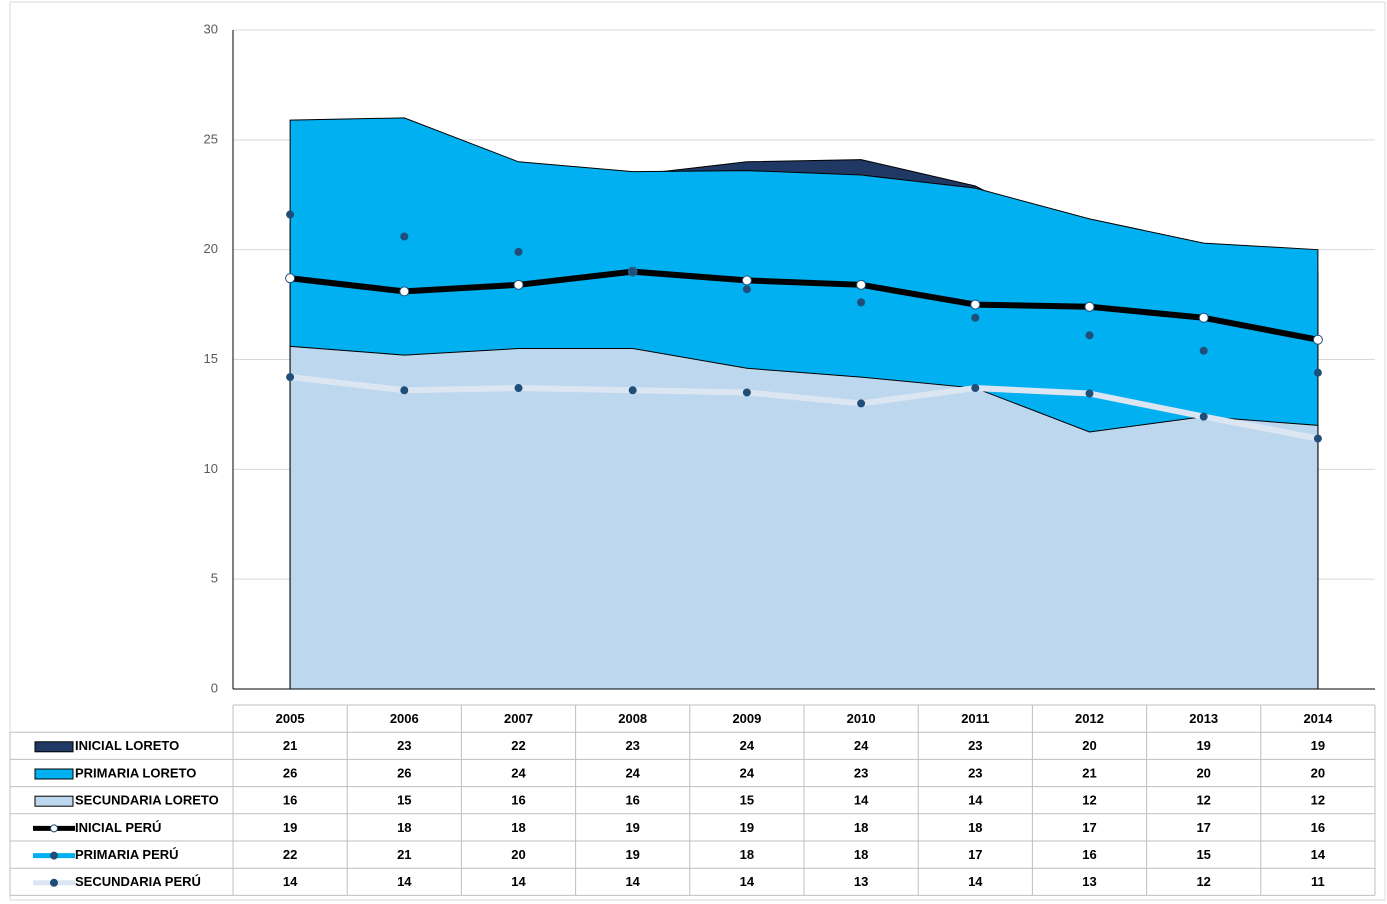 This screenshot has height=904, width=1387. What do you see at coordinates (135, 772) in the screenshot?
I see `legend-label: PRIMARIA LORETO` at bounding box center [135, 772].